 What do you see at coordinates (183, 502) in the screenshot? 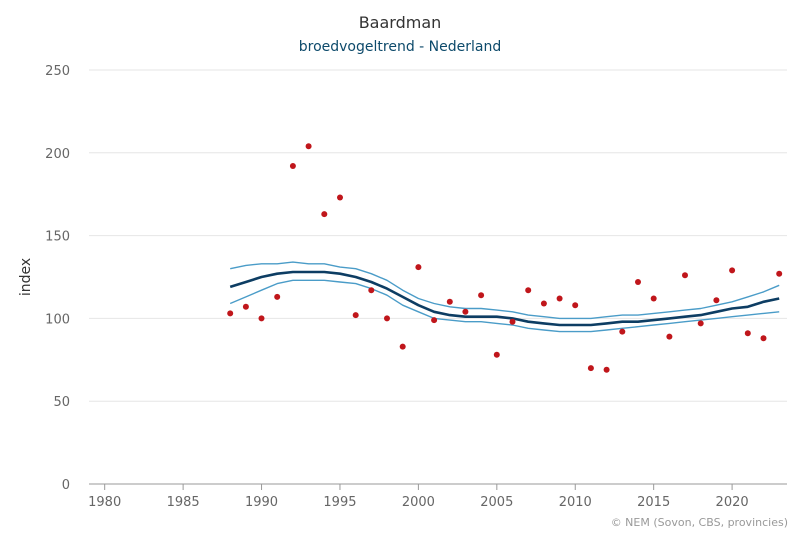
I see `x-tick-label: 1985` at bounding box center [183, 502].